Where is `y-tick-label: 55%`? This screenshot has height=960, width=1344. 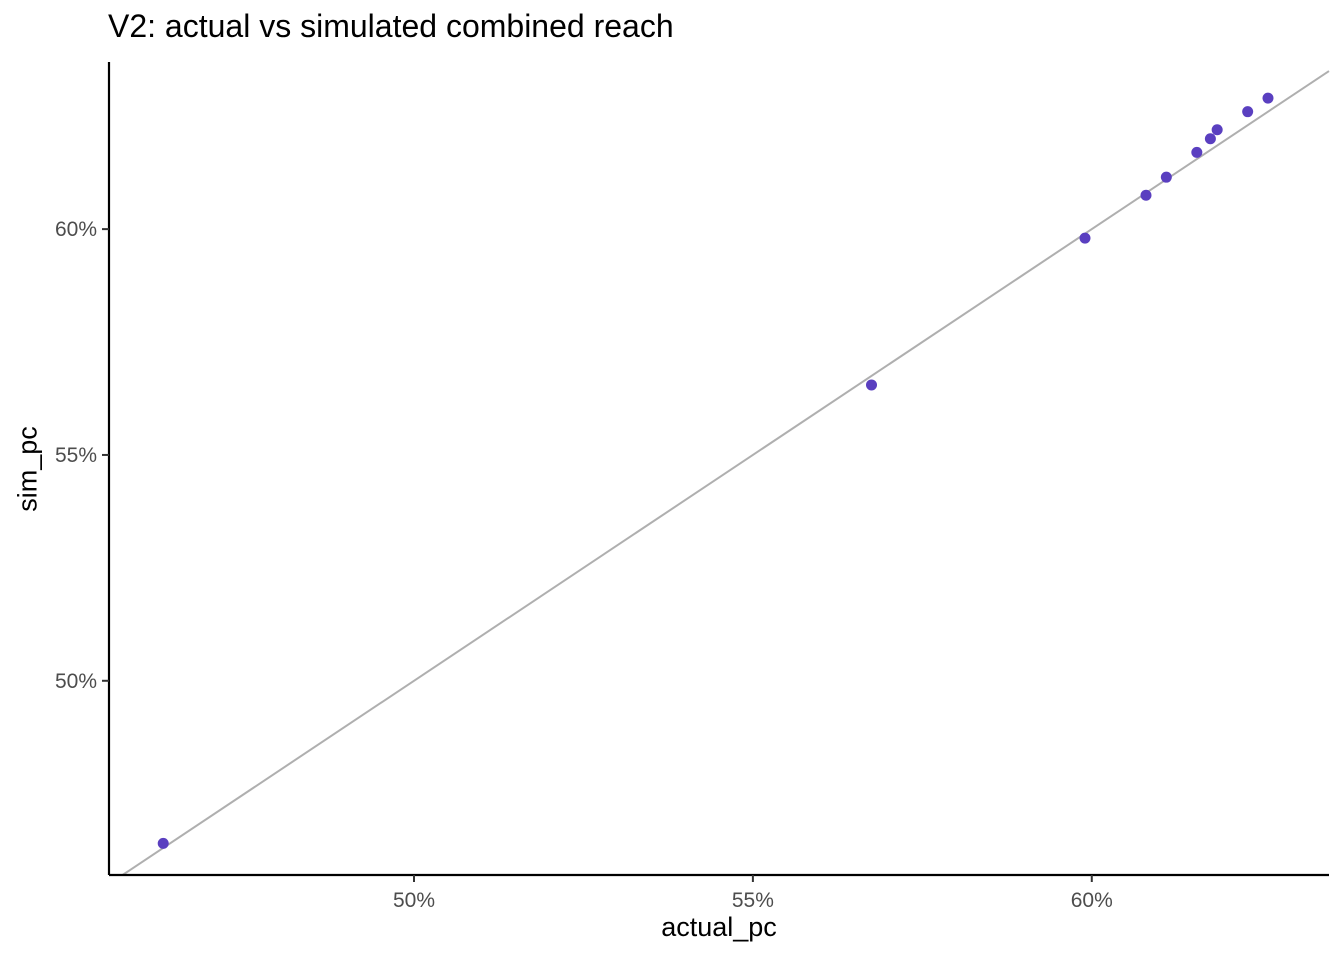
y-tick-label: 55% is located at coordinates (76, 455).